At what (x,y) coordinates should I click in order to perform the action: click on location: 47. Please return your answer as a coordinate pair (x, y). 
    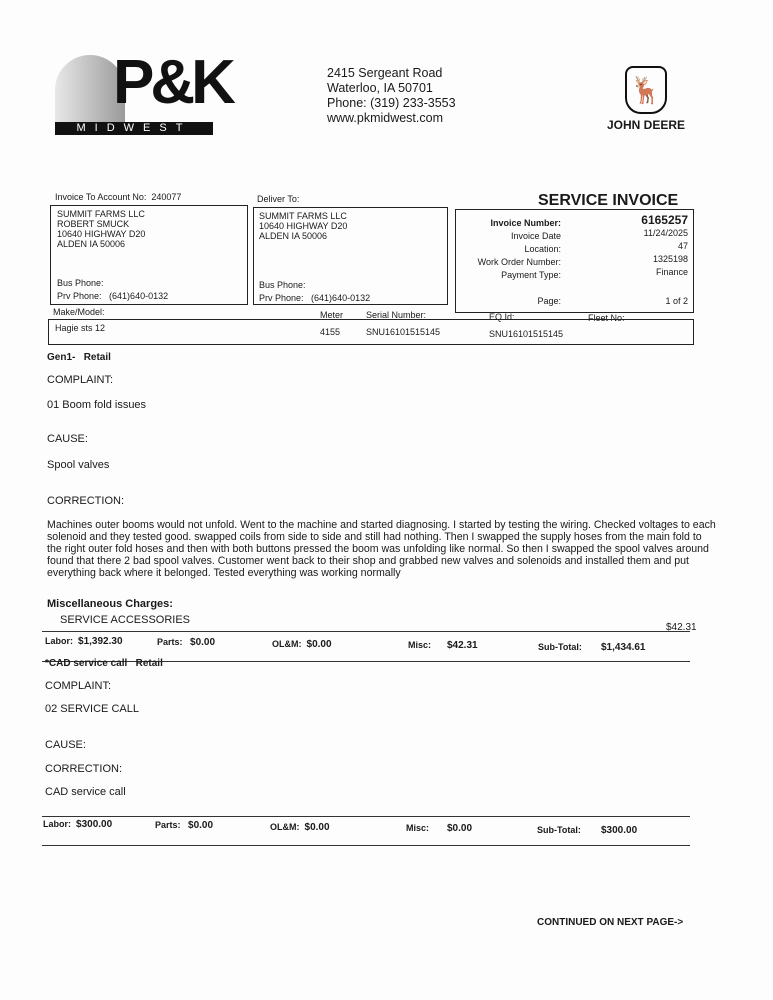
    Looking at the image, I should click on (682, 246).